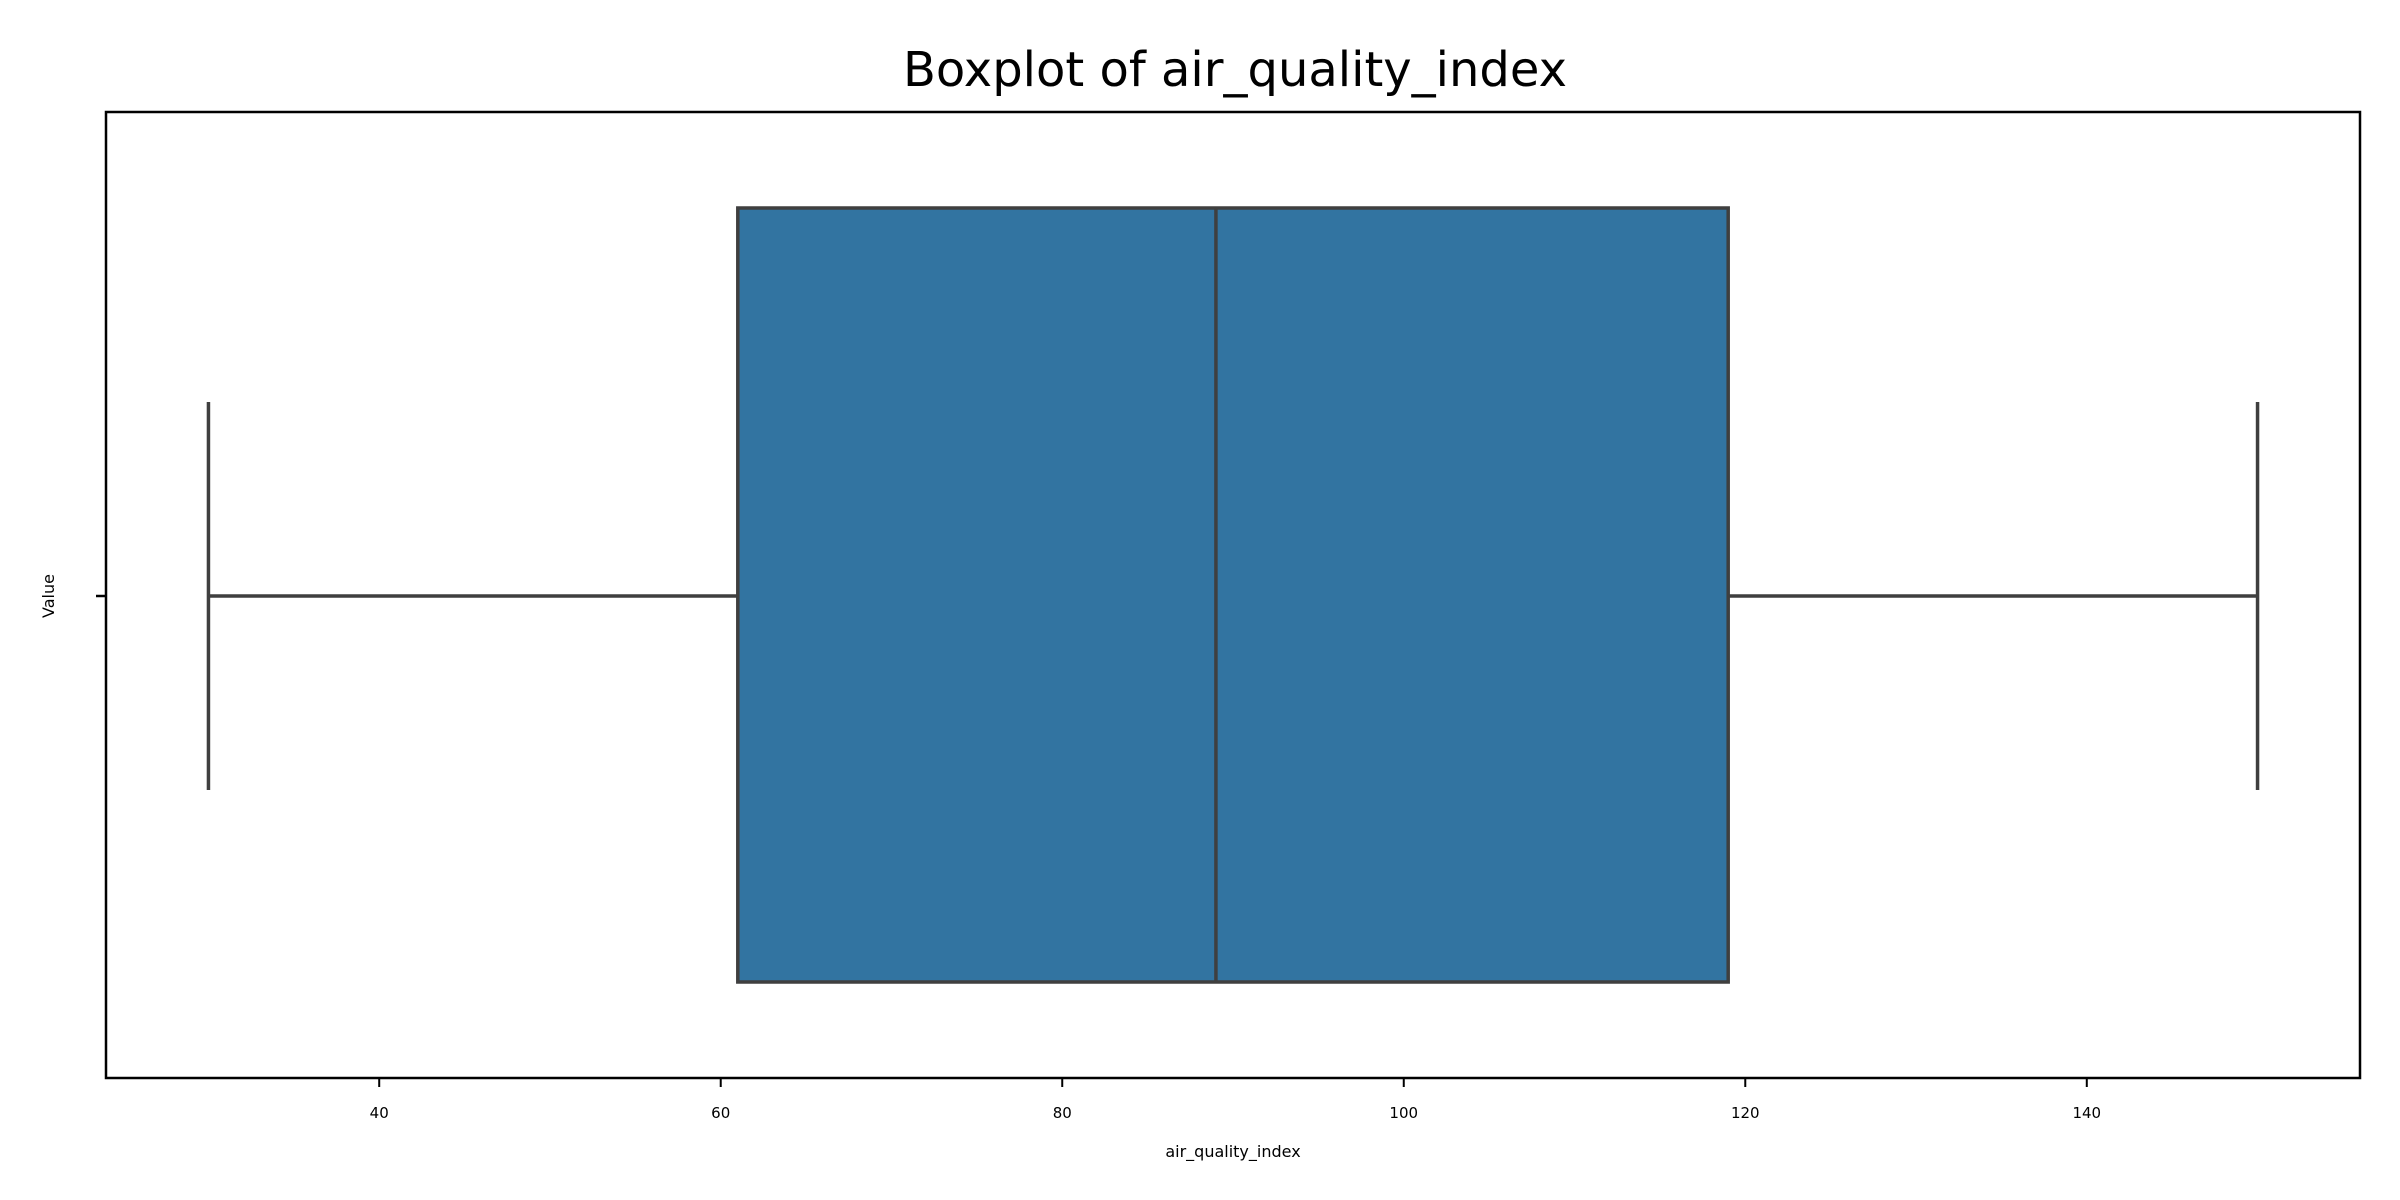 This screenshot has width=2400, height=1200. What do you see at coordinates (1745, 1113) in the screenshot?
I see `x-tick-label: 120` at bounding box center [1745, 1113].